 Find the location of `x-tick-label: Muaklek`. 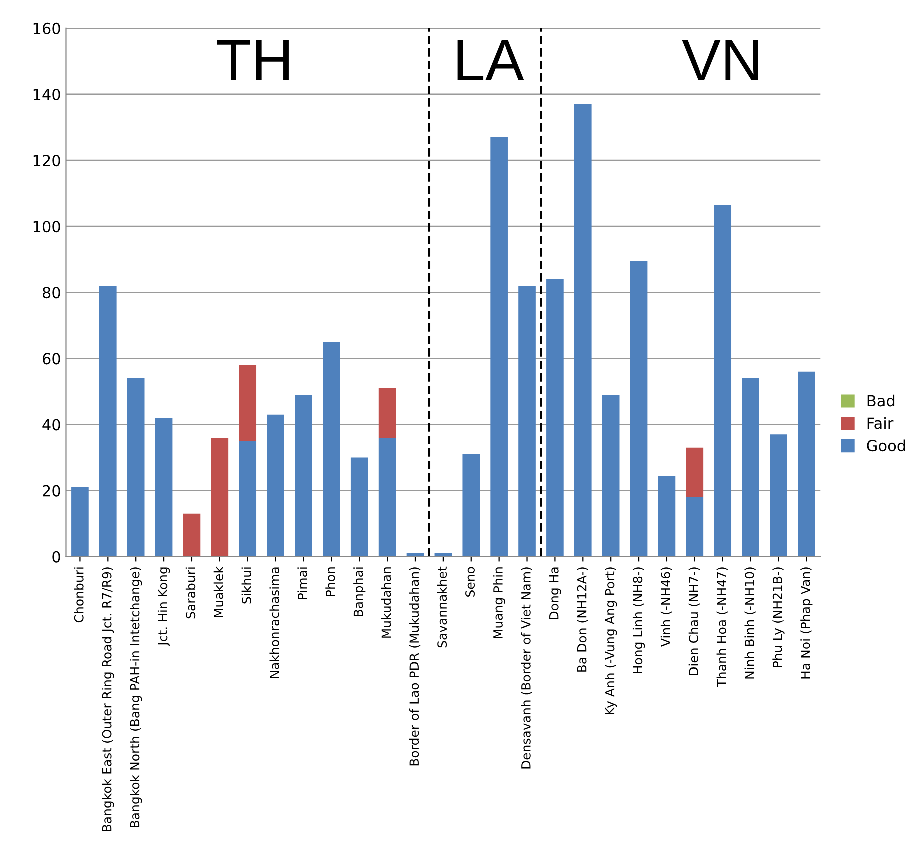

x-tick-label: Muaklek is located at coordinates (219, 592).